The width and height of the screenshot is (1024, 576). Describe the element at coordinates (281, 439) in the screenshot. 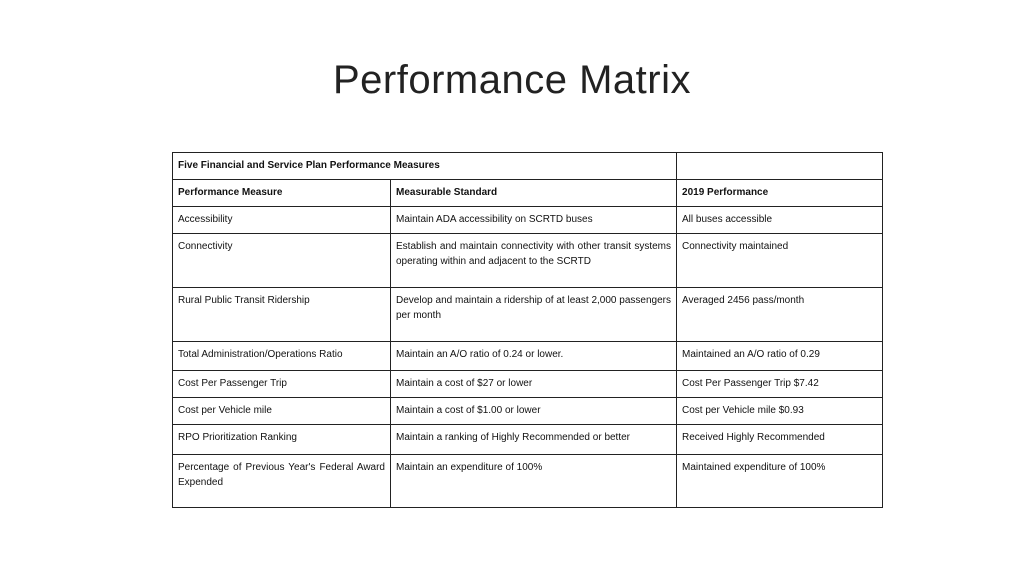

I see `table-cell: RPO Prioritization Ranking` at that location.